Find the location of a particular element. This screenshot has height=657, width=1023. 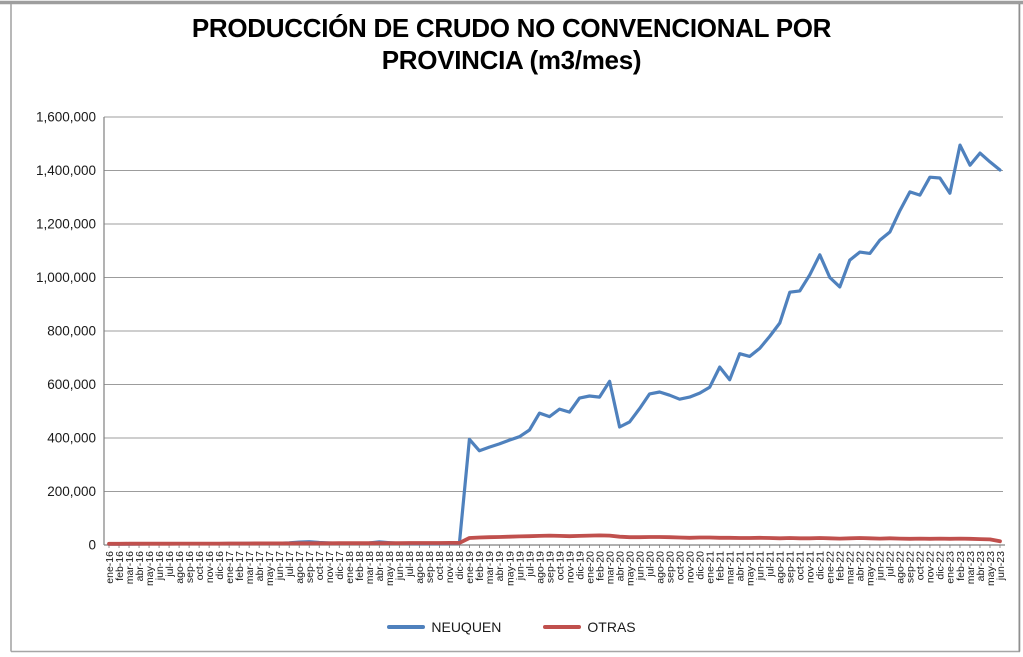

x-axis-tick-label: may-21 is located at coordinates (751, 568).